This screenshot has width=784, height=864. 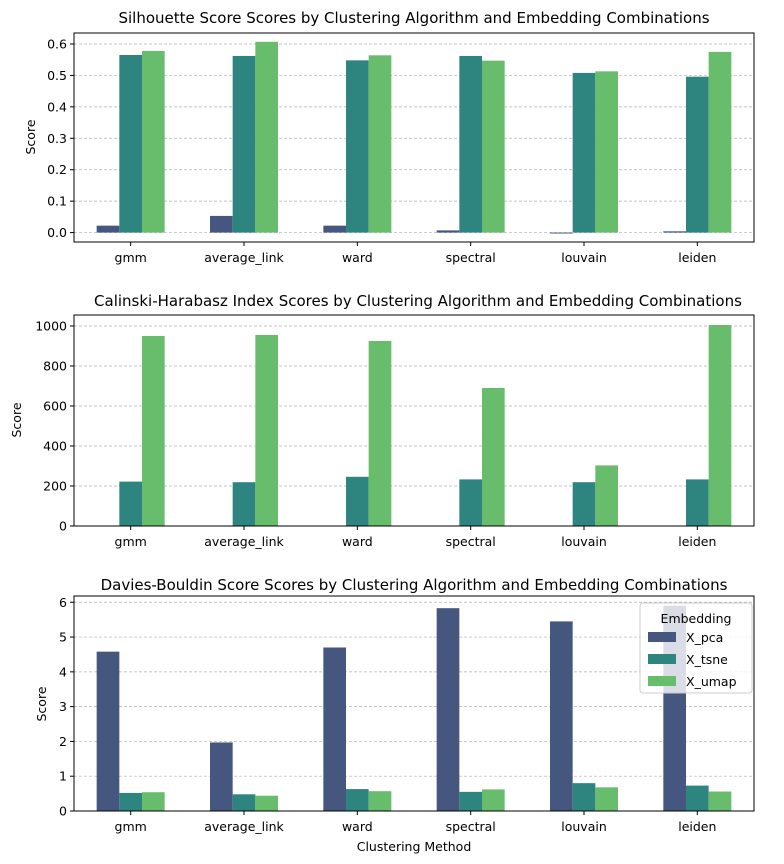 What do you see at coordinates (55, 366) in the screenshot?
I see `y-tick-label: 800` at bounding box center [55, 366].